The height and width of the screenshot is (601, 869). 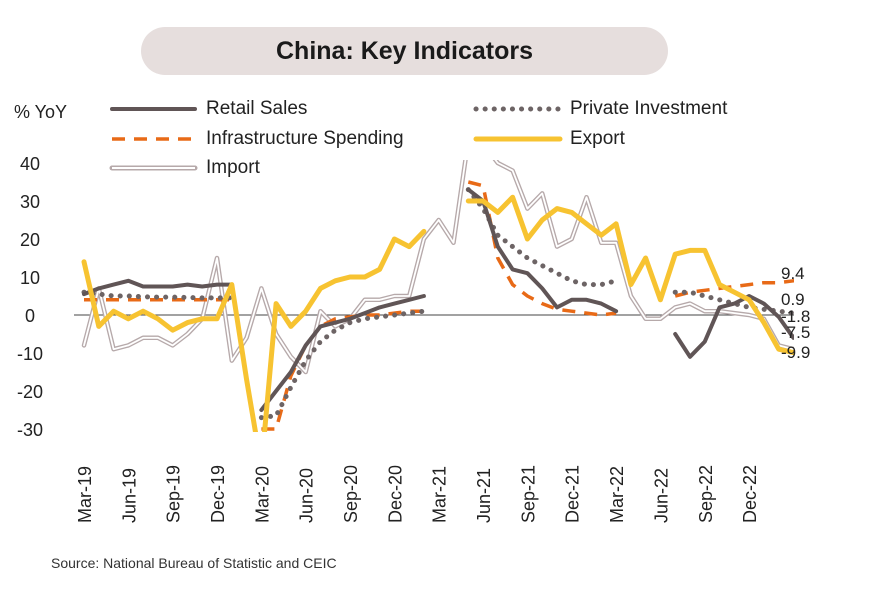 What do you see at coordinates (218, 494) in the screenshot?
I see `x-tick-label: Dec-19` at bounding box center [218, 494].